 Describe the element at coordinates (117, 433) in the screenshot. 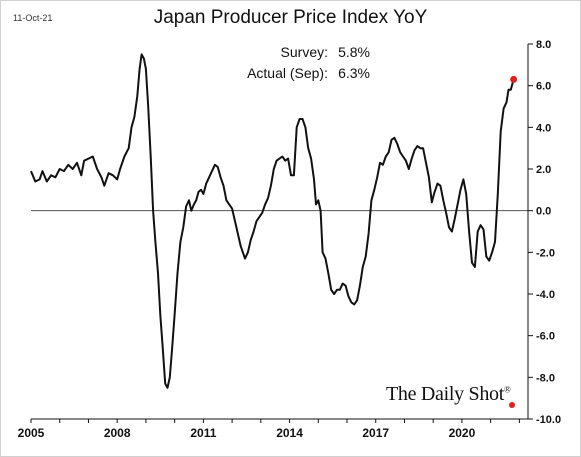

I see `x-tick-label: 2008` at that location.